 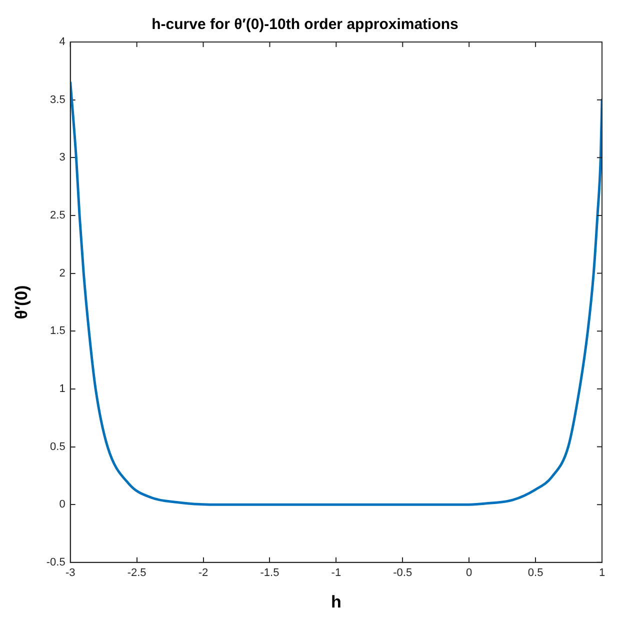 I want to click on x-tick-label: -1, so click(x=336, y=573).